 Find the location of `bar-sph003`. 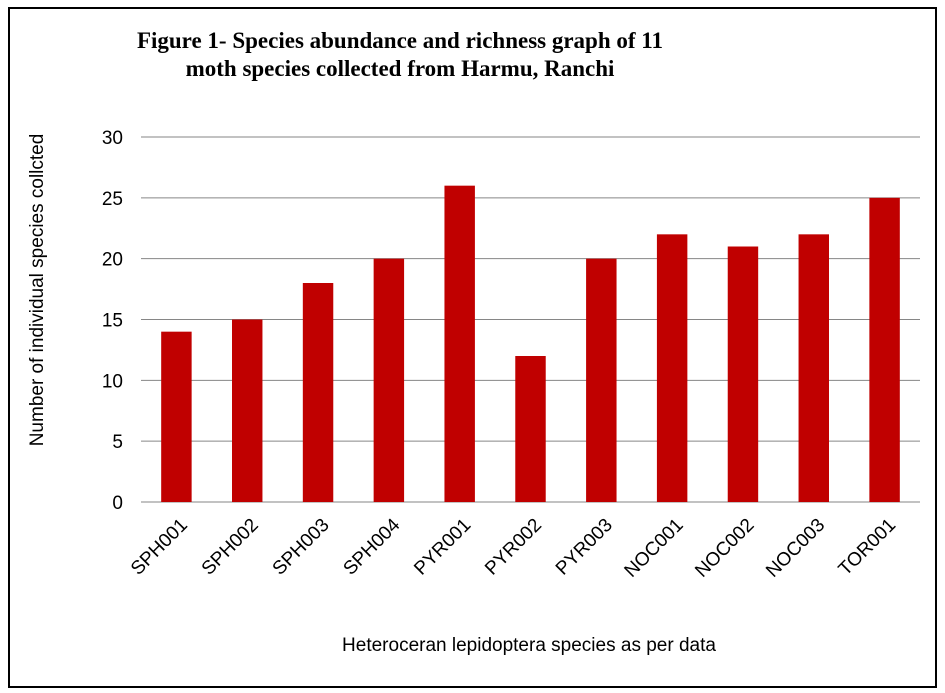

bar-sph003 is located at coordinates (318, 392).